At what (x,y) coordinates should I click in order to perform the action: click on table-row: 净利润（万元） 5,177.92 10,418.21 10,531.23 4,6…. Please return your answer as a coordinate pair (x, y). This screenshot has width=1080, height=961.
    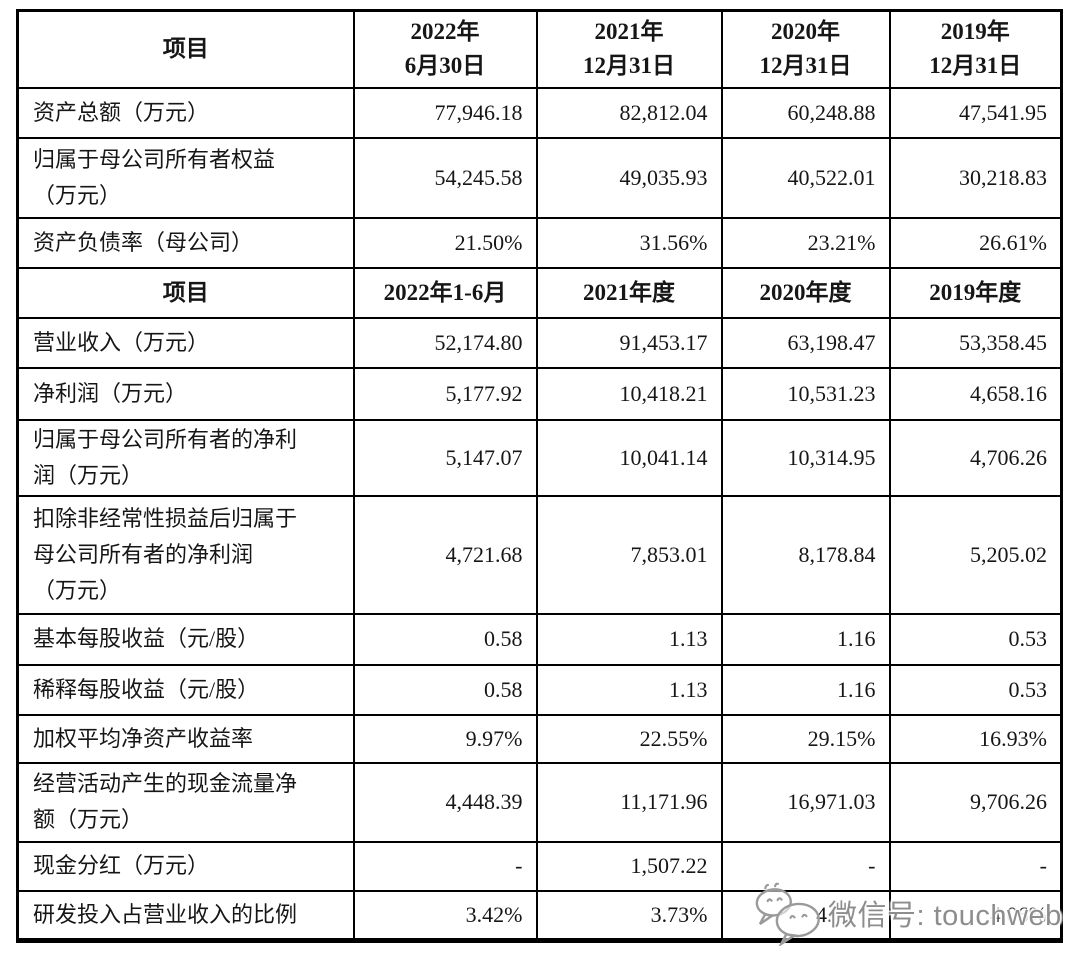
    Looking at the image, I should click on (539, 393).